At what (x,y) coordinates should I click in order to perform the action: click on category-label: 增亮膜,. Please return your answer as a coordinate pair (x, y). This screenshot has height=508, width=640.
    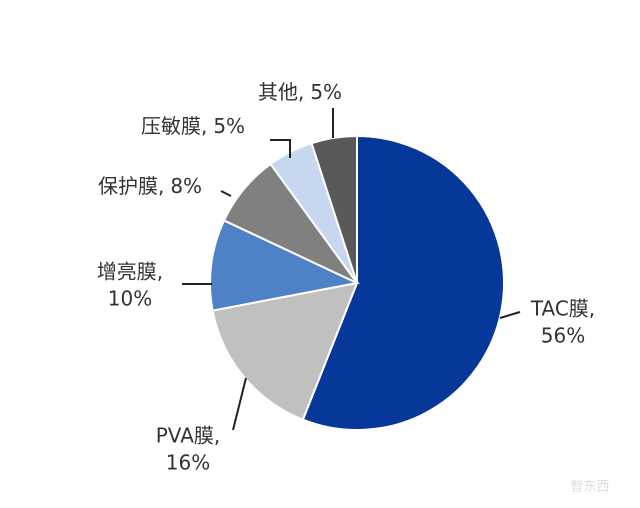
    Looking at the image, I should click on (130, 272).